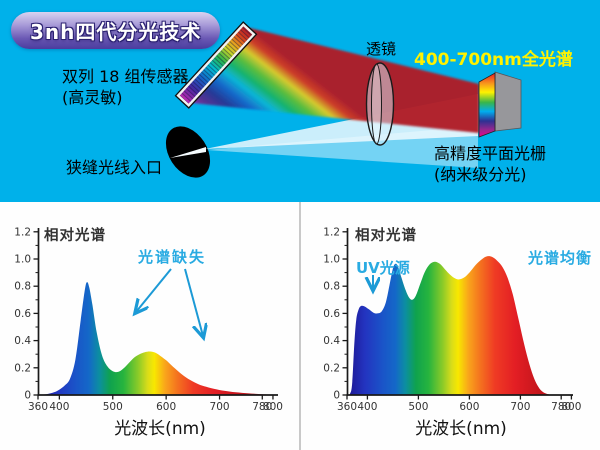  What do you see at coordinates (490, 164) in the screenshot?
I see `grating-label: 高精度平面光栅 (纳米级分光)` at bounding box center [490, 164].